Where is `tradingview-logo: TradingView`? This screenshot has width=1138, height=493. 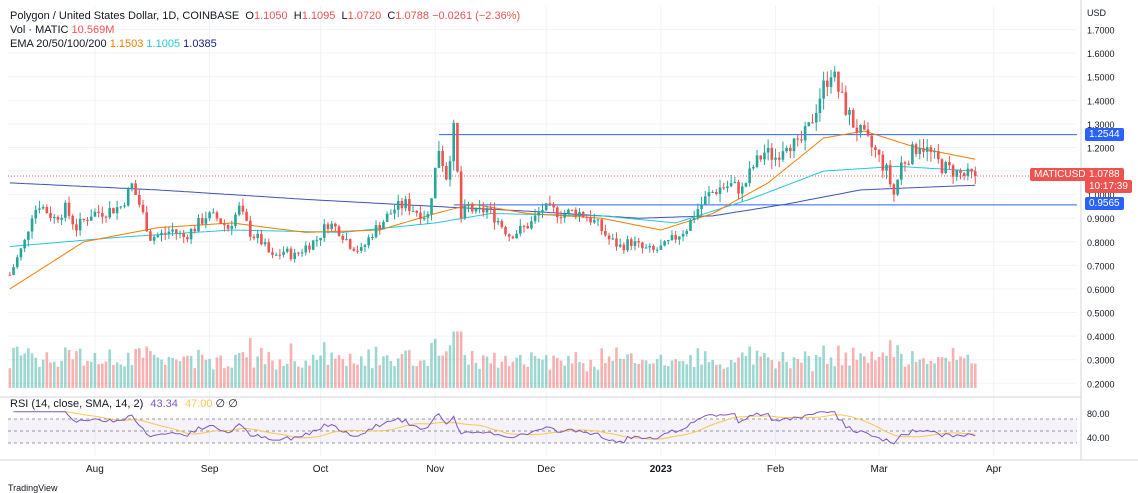 tradingview-logo: TradingView is located at coordinates (33, 488).